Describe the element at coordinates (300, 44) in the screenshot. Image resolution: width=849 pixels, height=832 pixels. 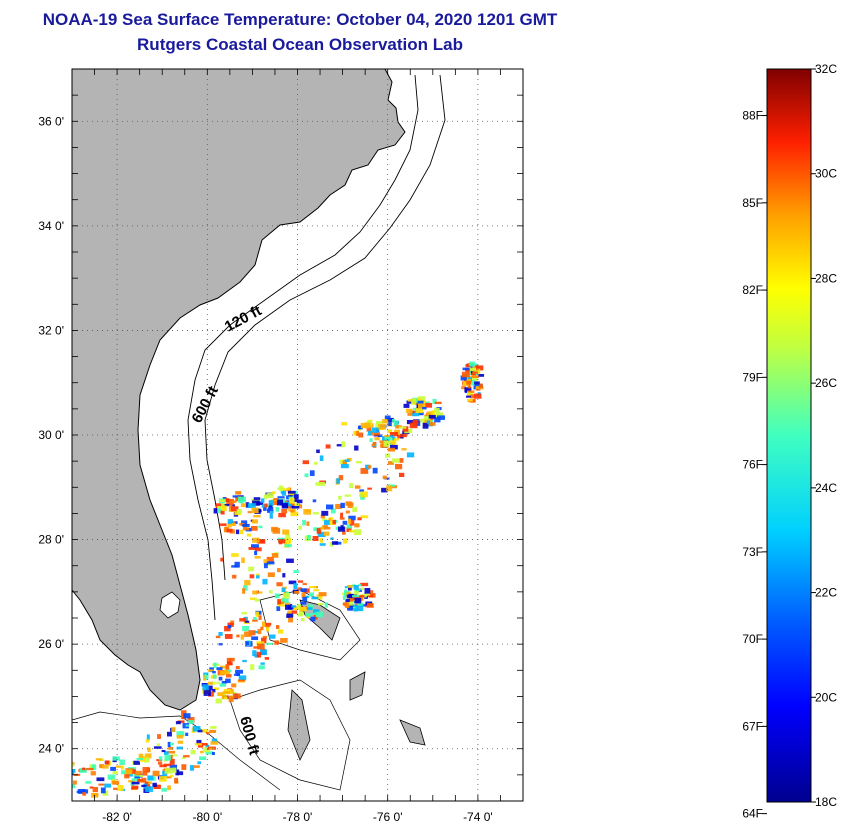
I see `map-subtitle: Rutgers Coastal Ocean Observation Lab` at that location.